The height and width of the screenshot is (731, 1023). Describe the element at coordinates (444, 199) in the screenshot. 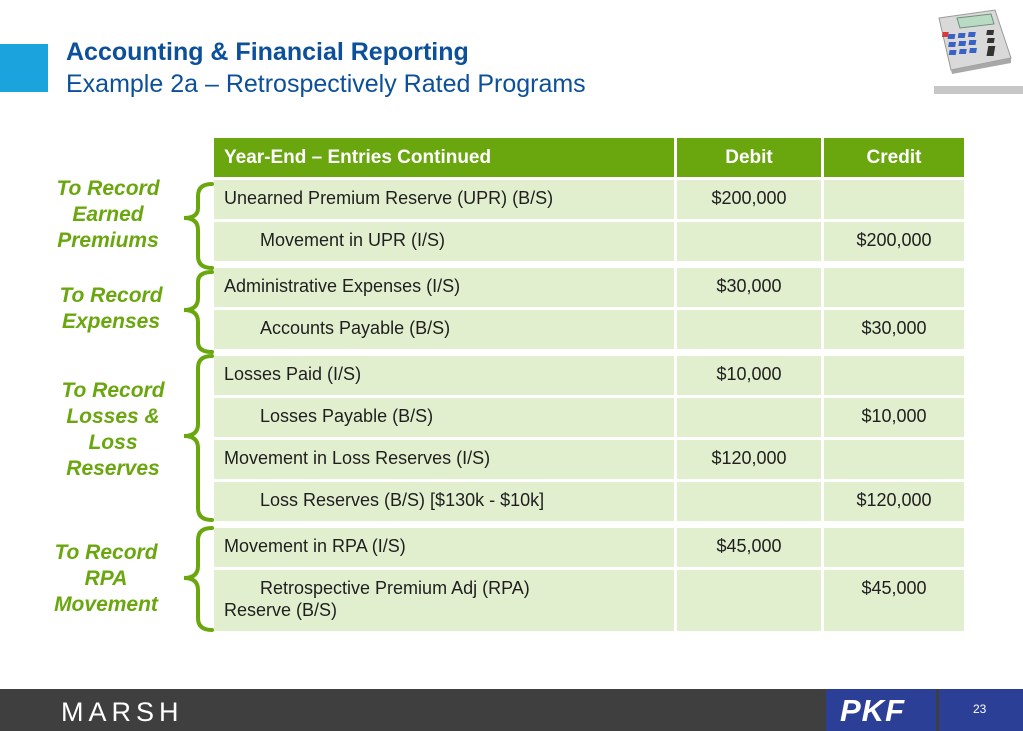

I see `account-cell: Unearned Premium Reserve (UPR) (B/S)` at that location.